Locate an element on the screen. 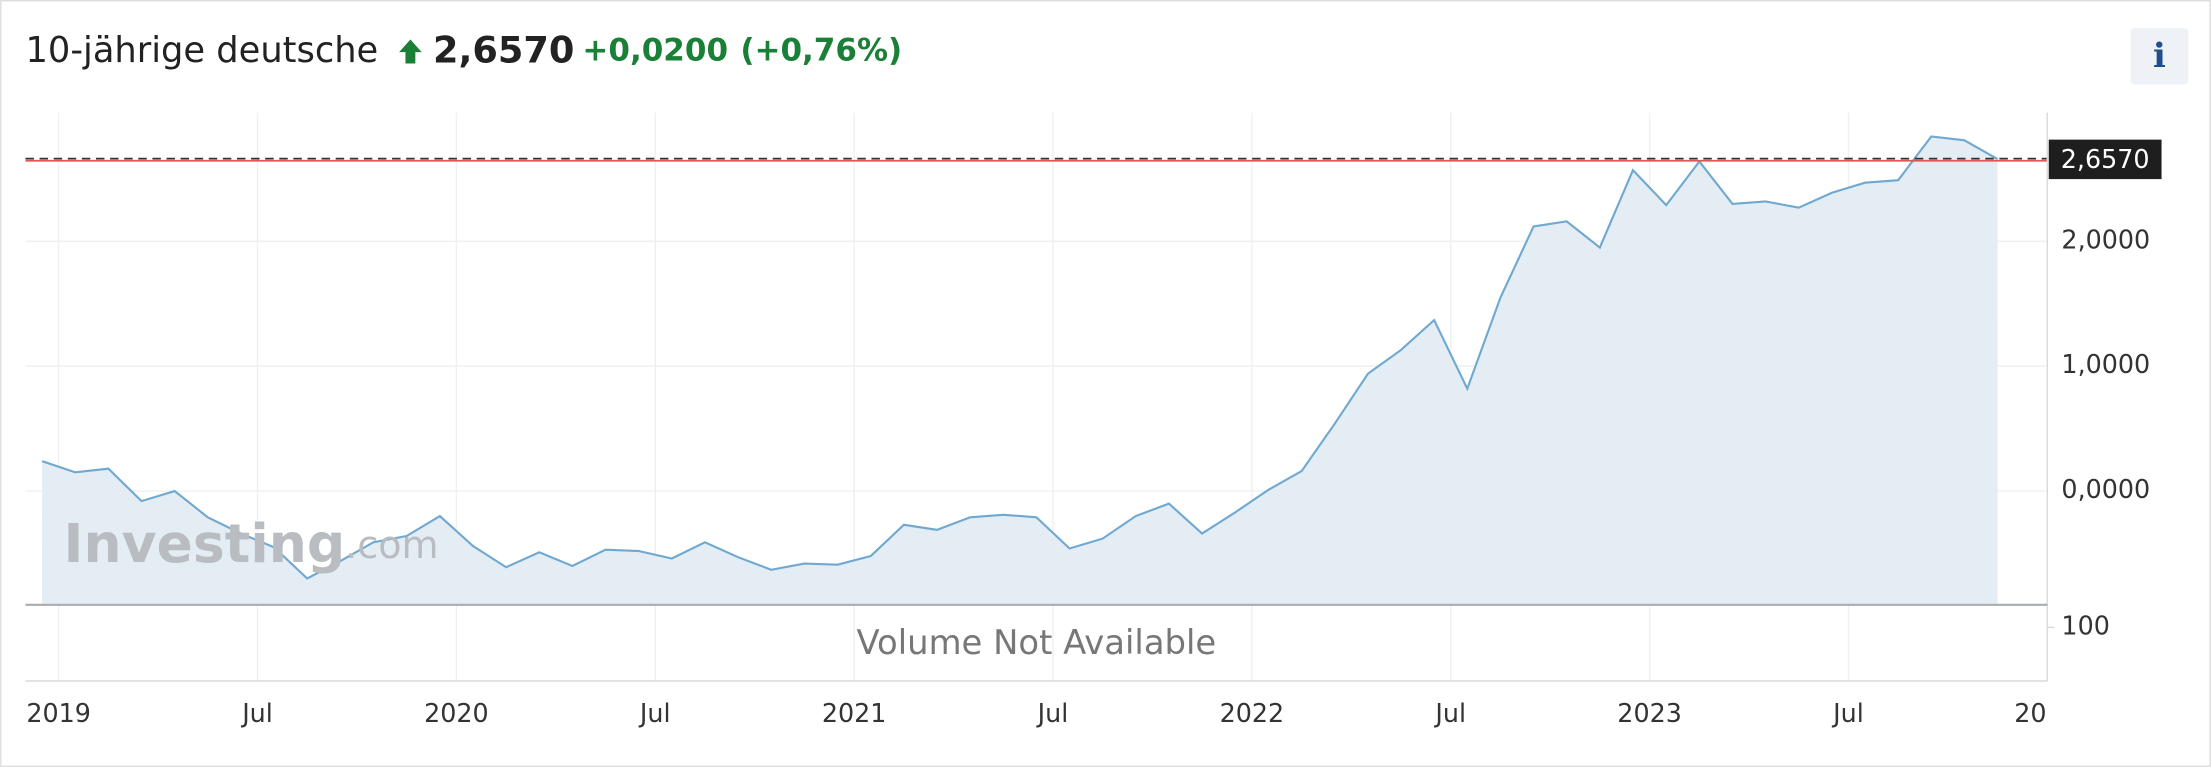 The width and height of the screenshot is (2211, 767). price-tag is located at coordinates (2105, 159).